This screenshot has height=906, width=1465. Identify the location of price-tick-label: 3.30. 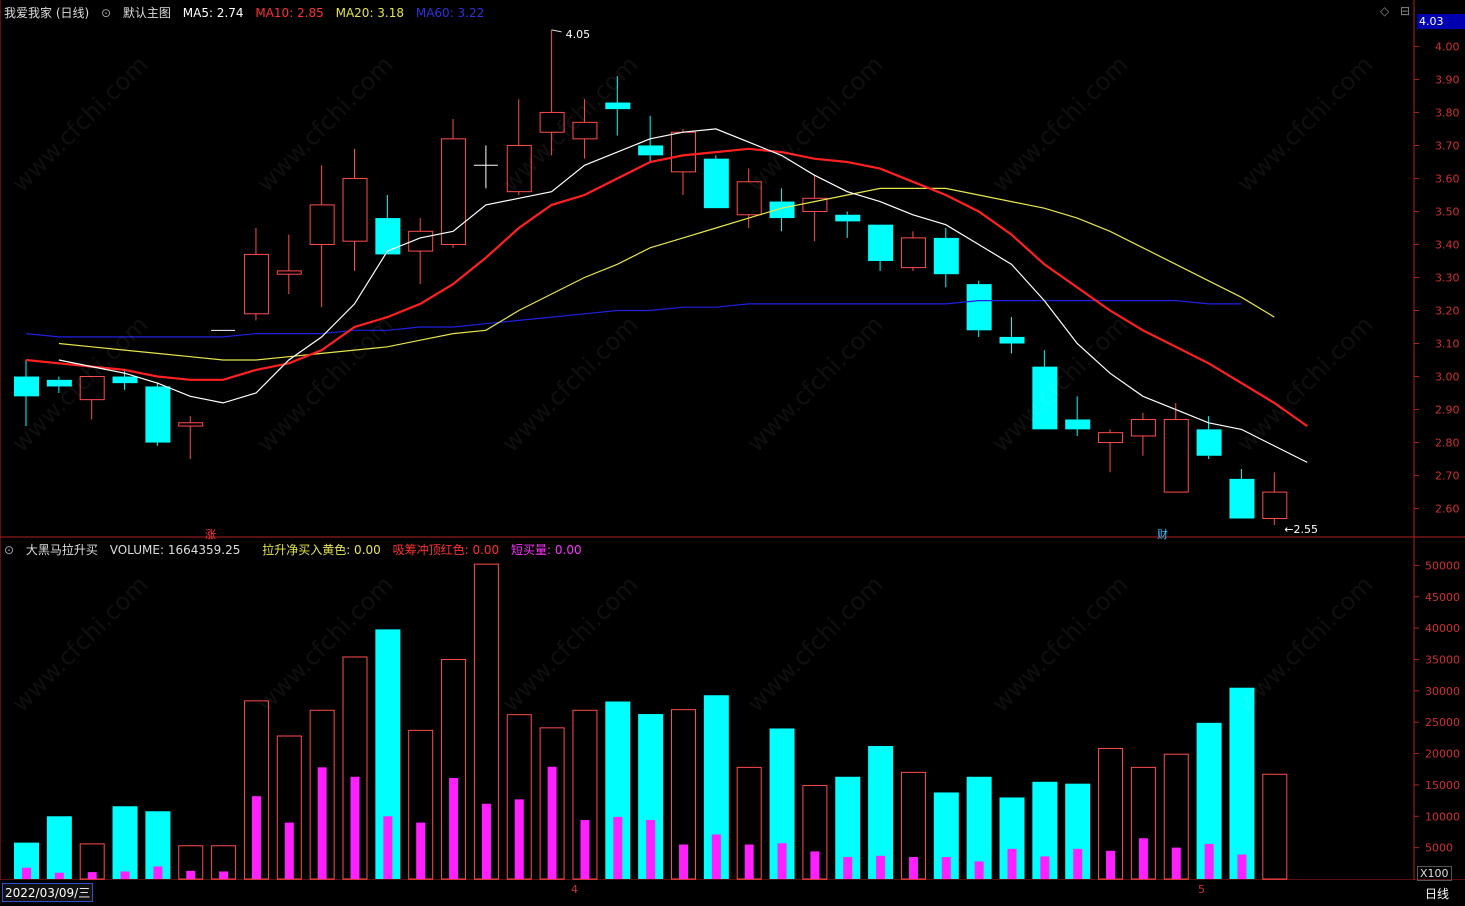
(1447, 278).